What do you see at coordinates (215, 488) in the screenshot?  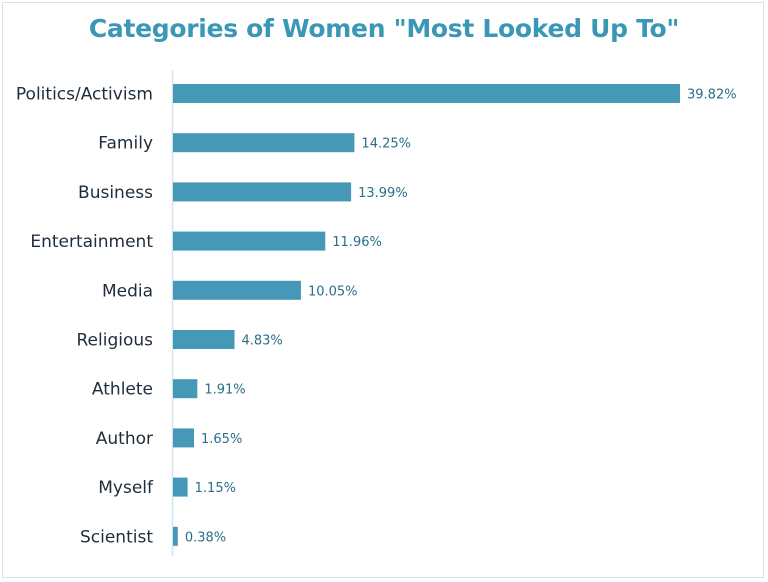 I see `data-label: 1.15%` at bounding box center [215, 488].